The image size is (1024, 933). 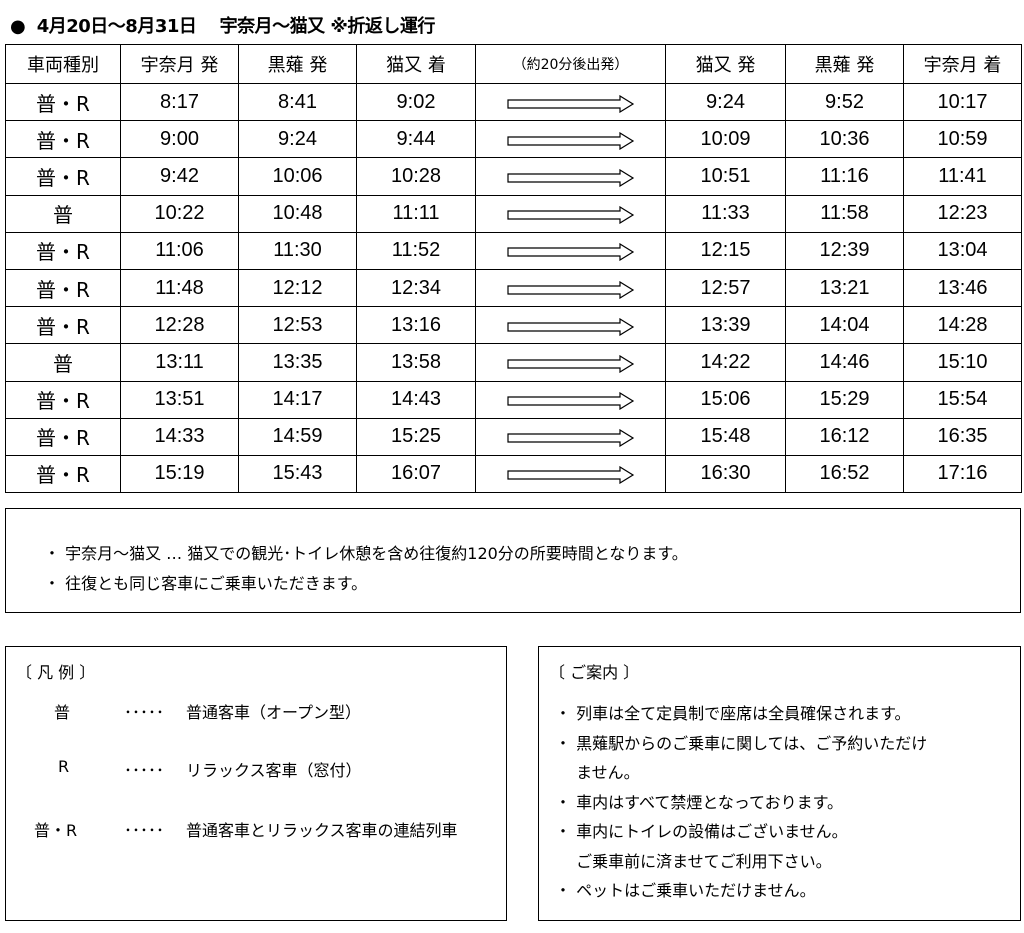 What do you see at coordinates (297, 213) in the screenshot?
I see `time-cell: 10:48` at bounding box center [297, 213].